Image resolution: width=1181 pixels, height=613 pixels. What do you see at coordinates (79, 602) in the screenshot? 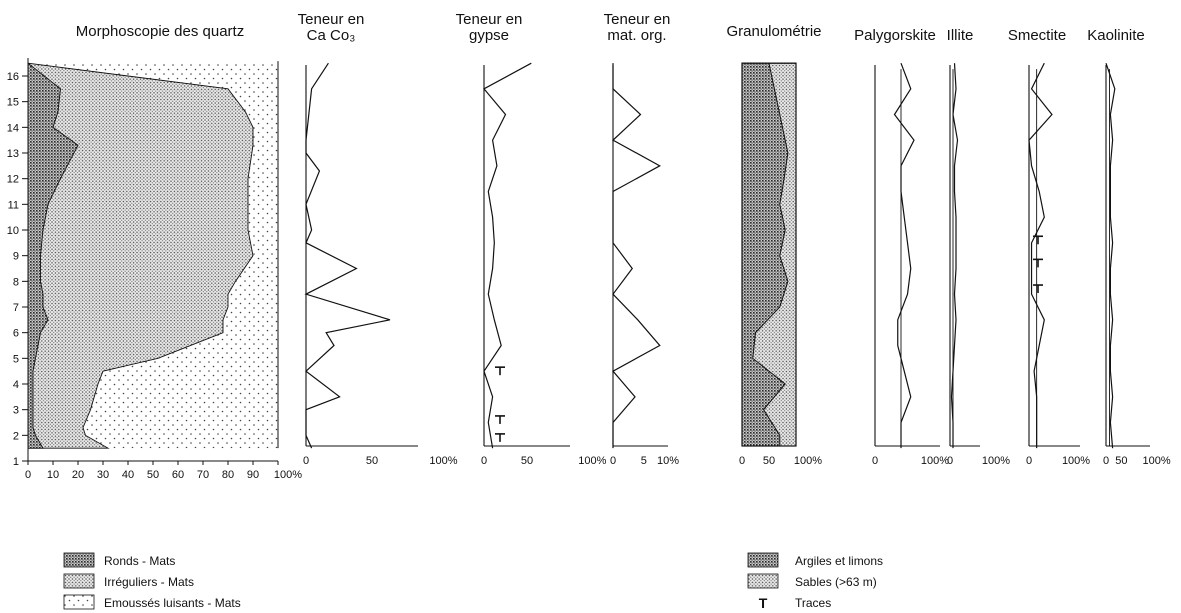
I see `legend-swatch-emousses` at bounding box center [79, 602].